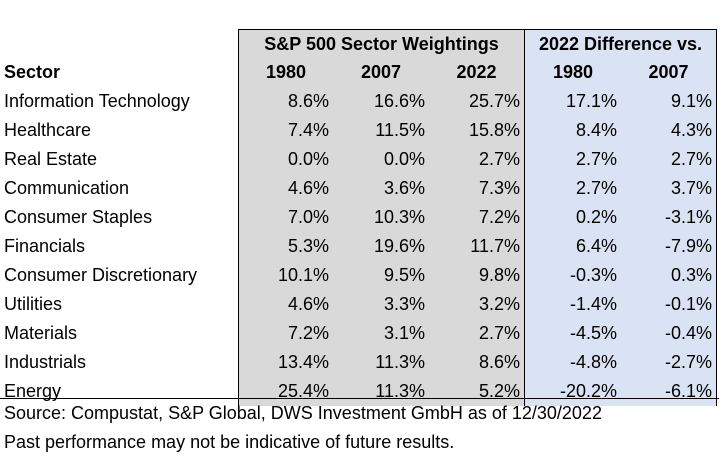 The image size is (719, 465). I want to click on column-header-2022: 2022, so click(477, 72).